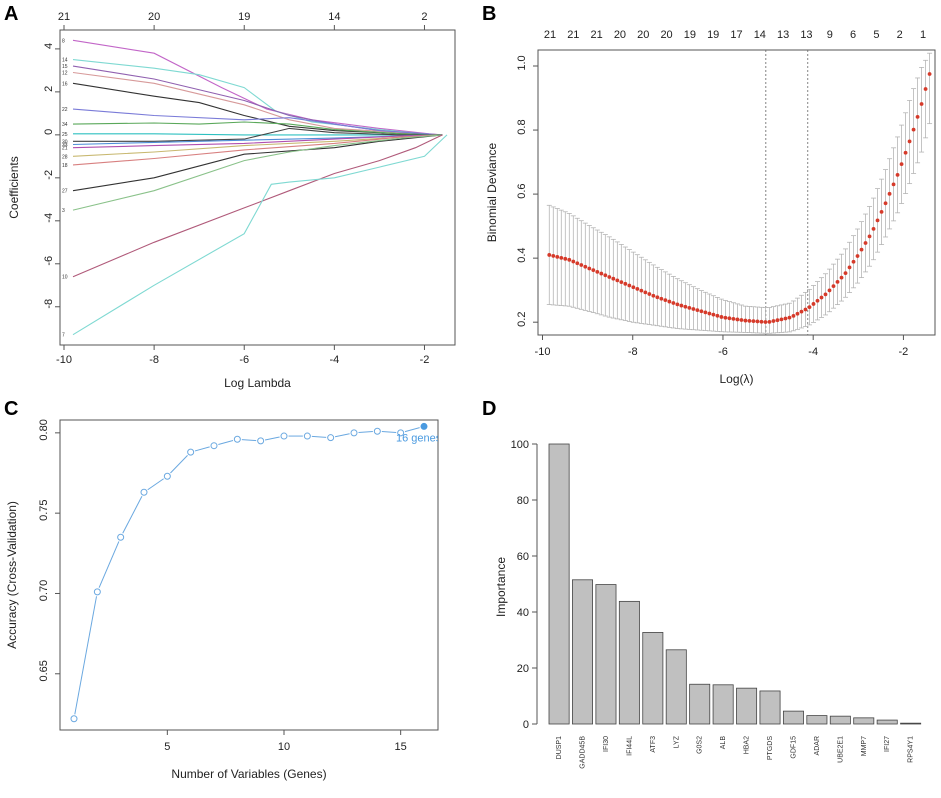 This screenshot has height=798, width=941. What do you see at coordinates (597, 35) in the screenshot?
I see `panel-b-top-count-label: 21` at bounding box center [597, 35].